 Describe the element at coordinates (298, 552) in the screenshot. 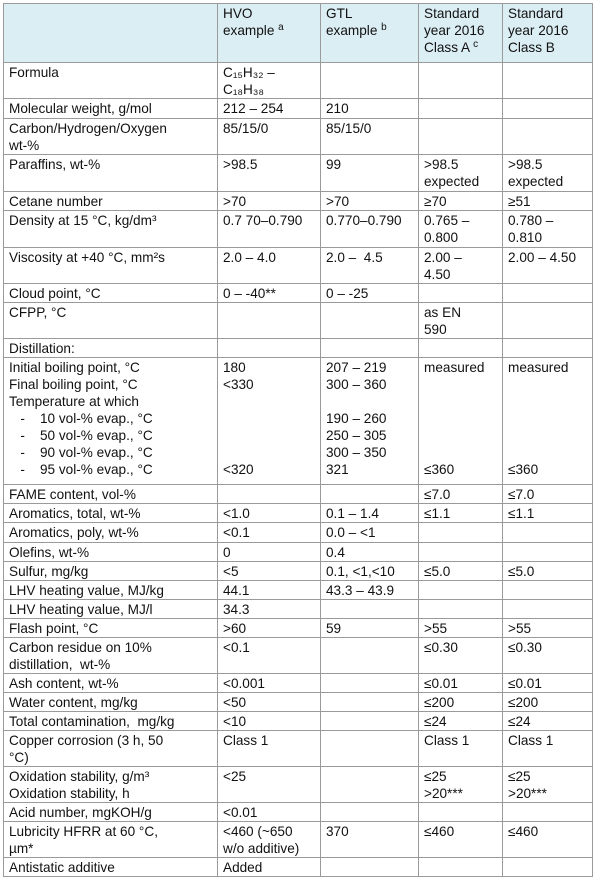

I see `table-row: Olefins, wt-% 0 0.4` at that location.